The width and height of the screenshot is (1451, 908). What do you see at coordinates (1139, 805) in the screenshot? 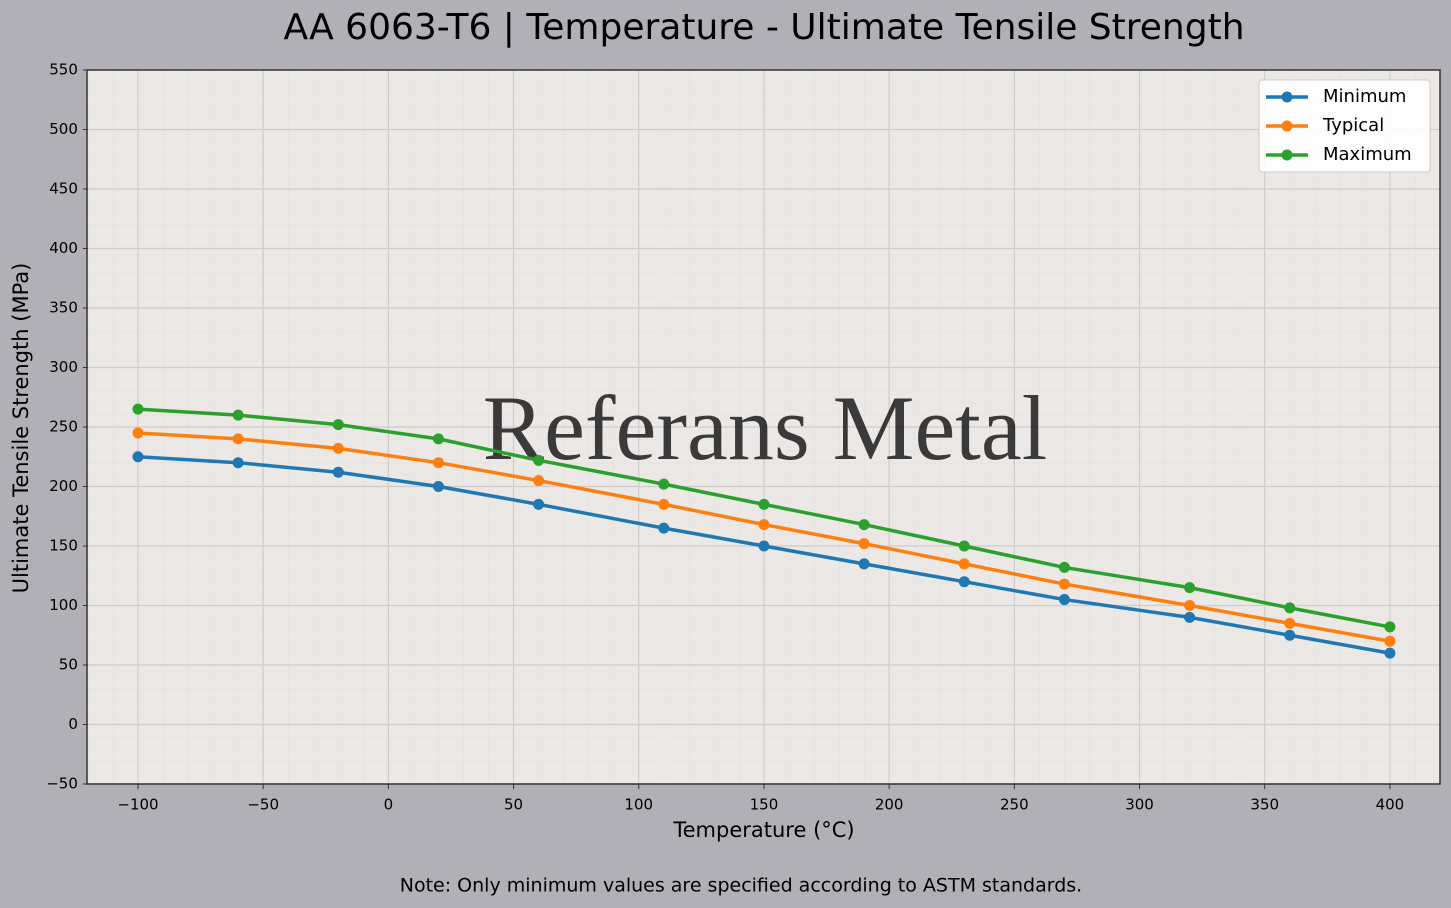
I see `x-tick-label: 300` at bounding box center [1139, 805].